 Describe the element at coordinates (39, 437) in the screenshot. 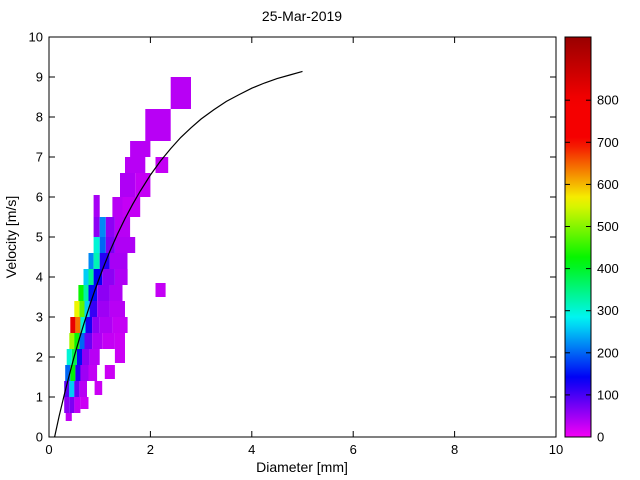

I see `y-tick-label: 0` at that location.